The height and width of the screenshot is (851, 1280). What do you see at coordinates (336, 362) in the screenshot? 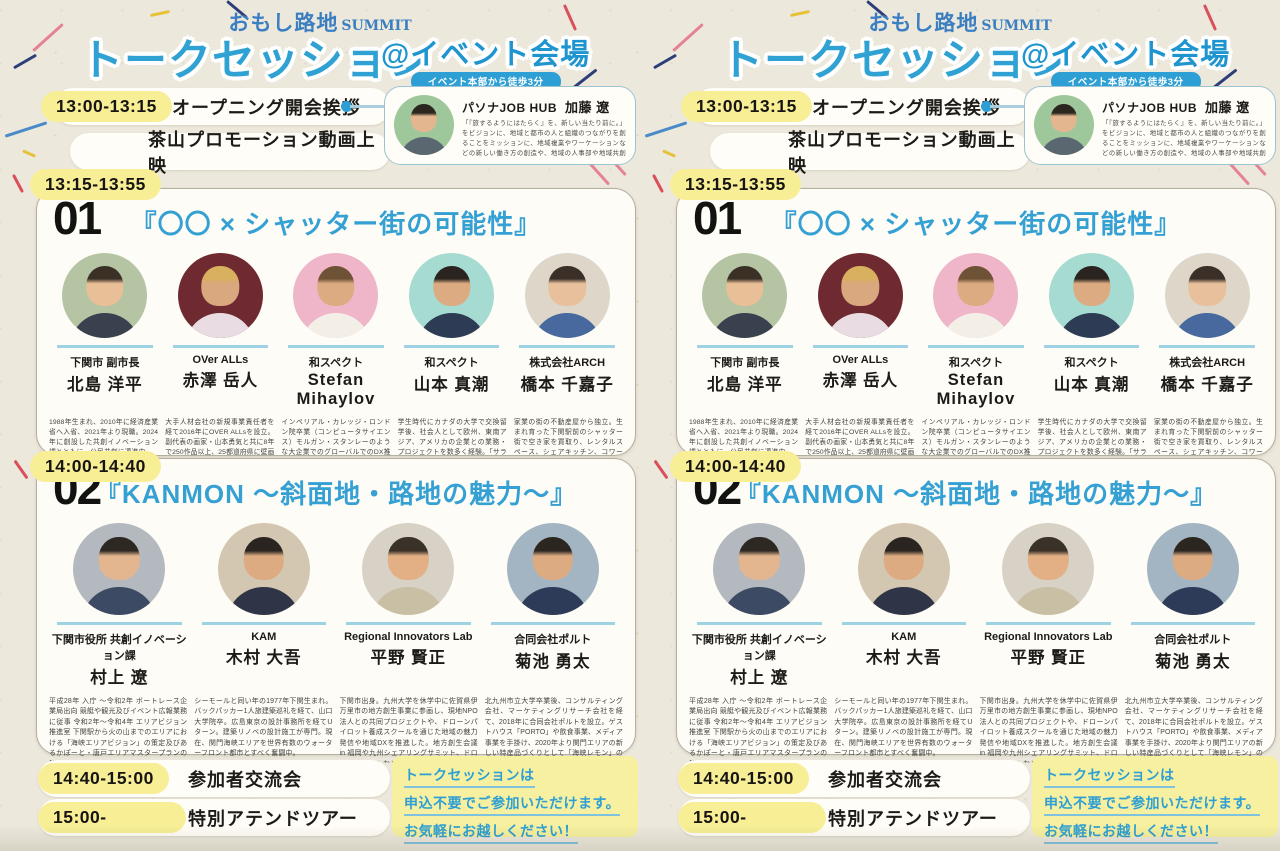
I see `speaker-org: 和スペクト` at bounding box center [336, 362].